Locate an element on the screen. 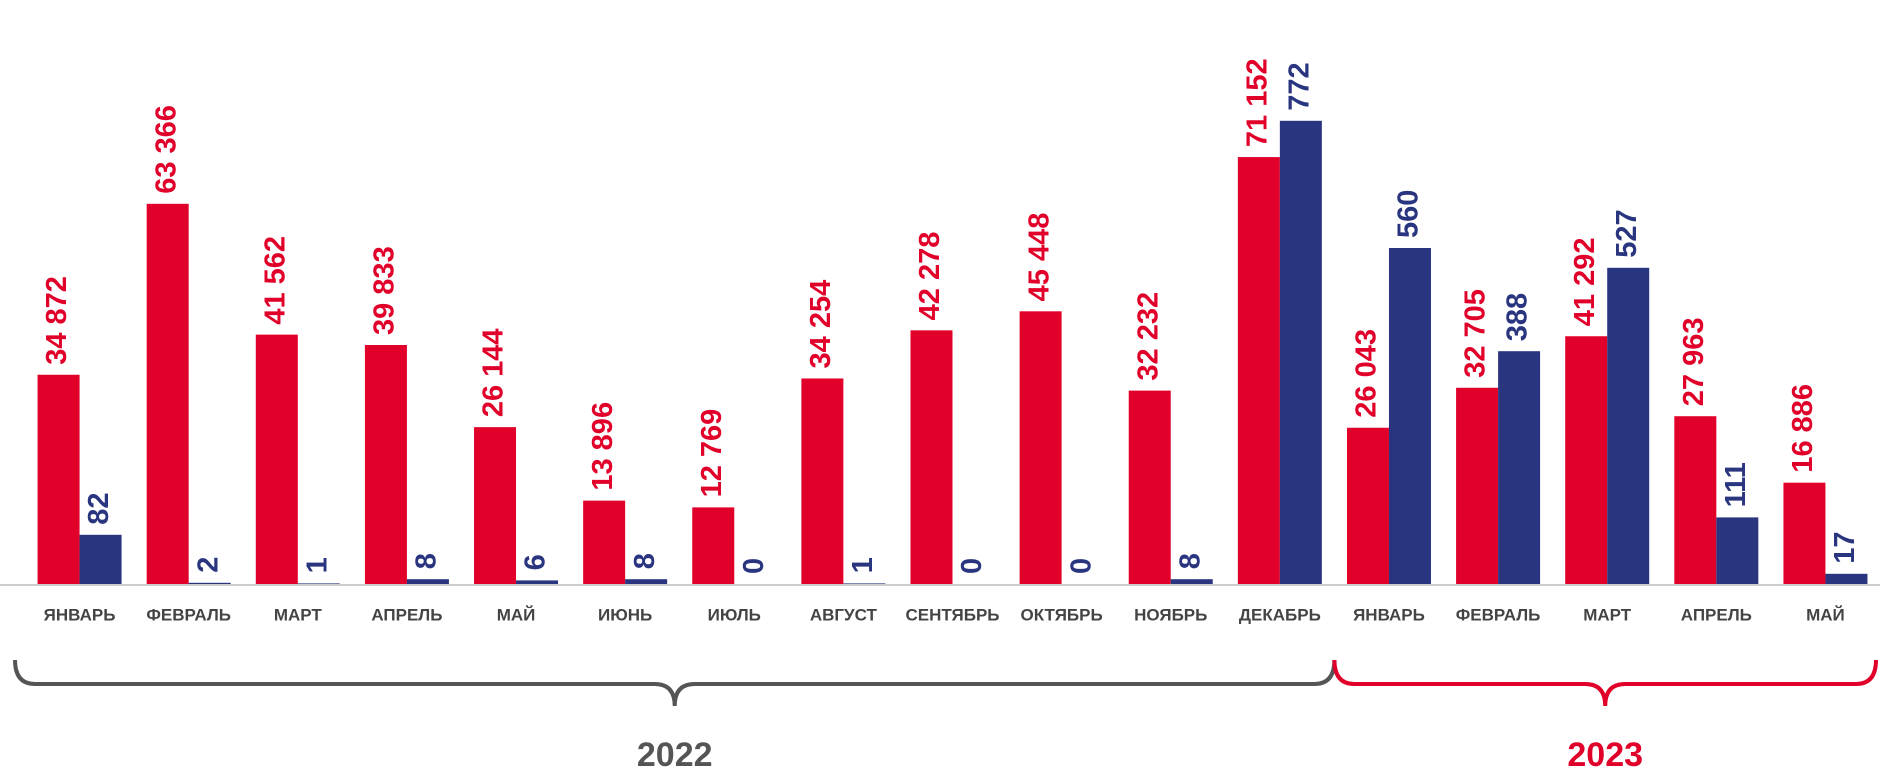  data-label: 41 562 is located at coordinates (275, 280).